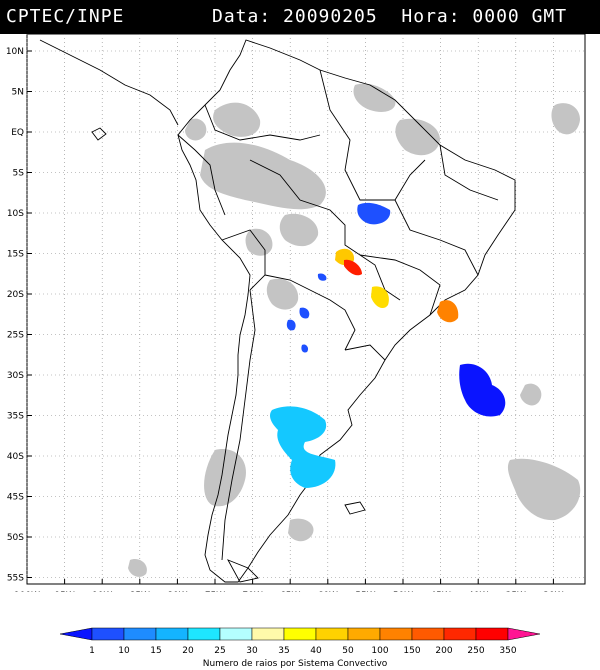 This screenshot has width=600, height=670. I want to click on colorbar-label: 10, so click(124, 651).